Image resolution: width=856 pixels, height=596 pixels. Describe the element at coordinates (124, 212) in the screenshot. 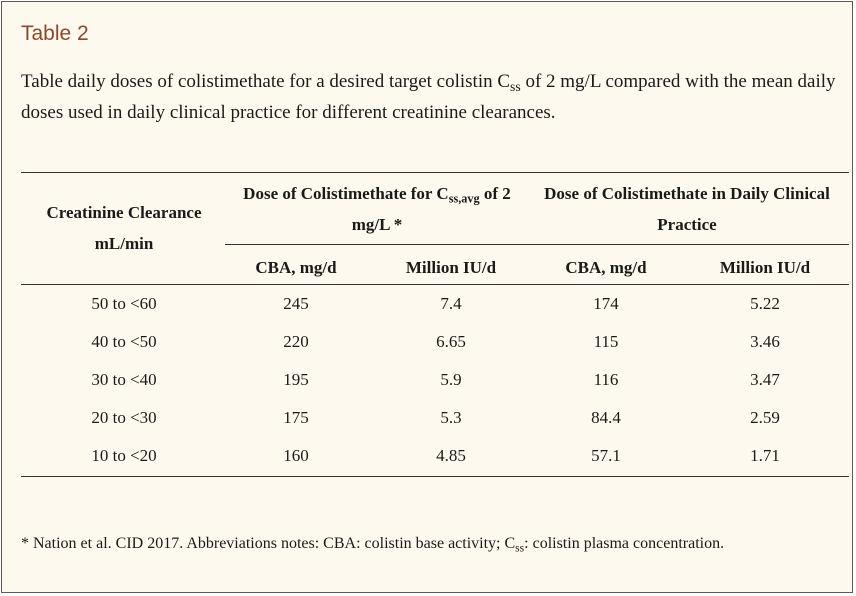

I see `header-col1-line1: Creatinine Clearance` at that location.